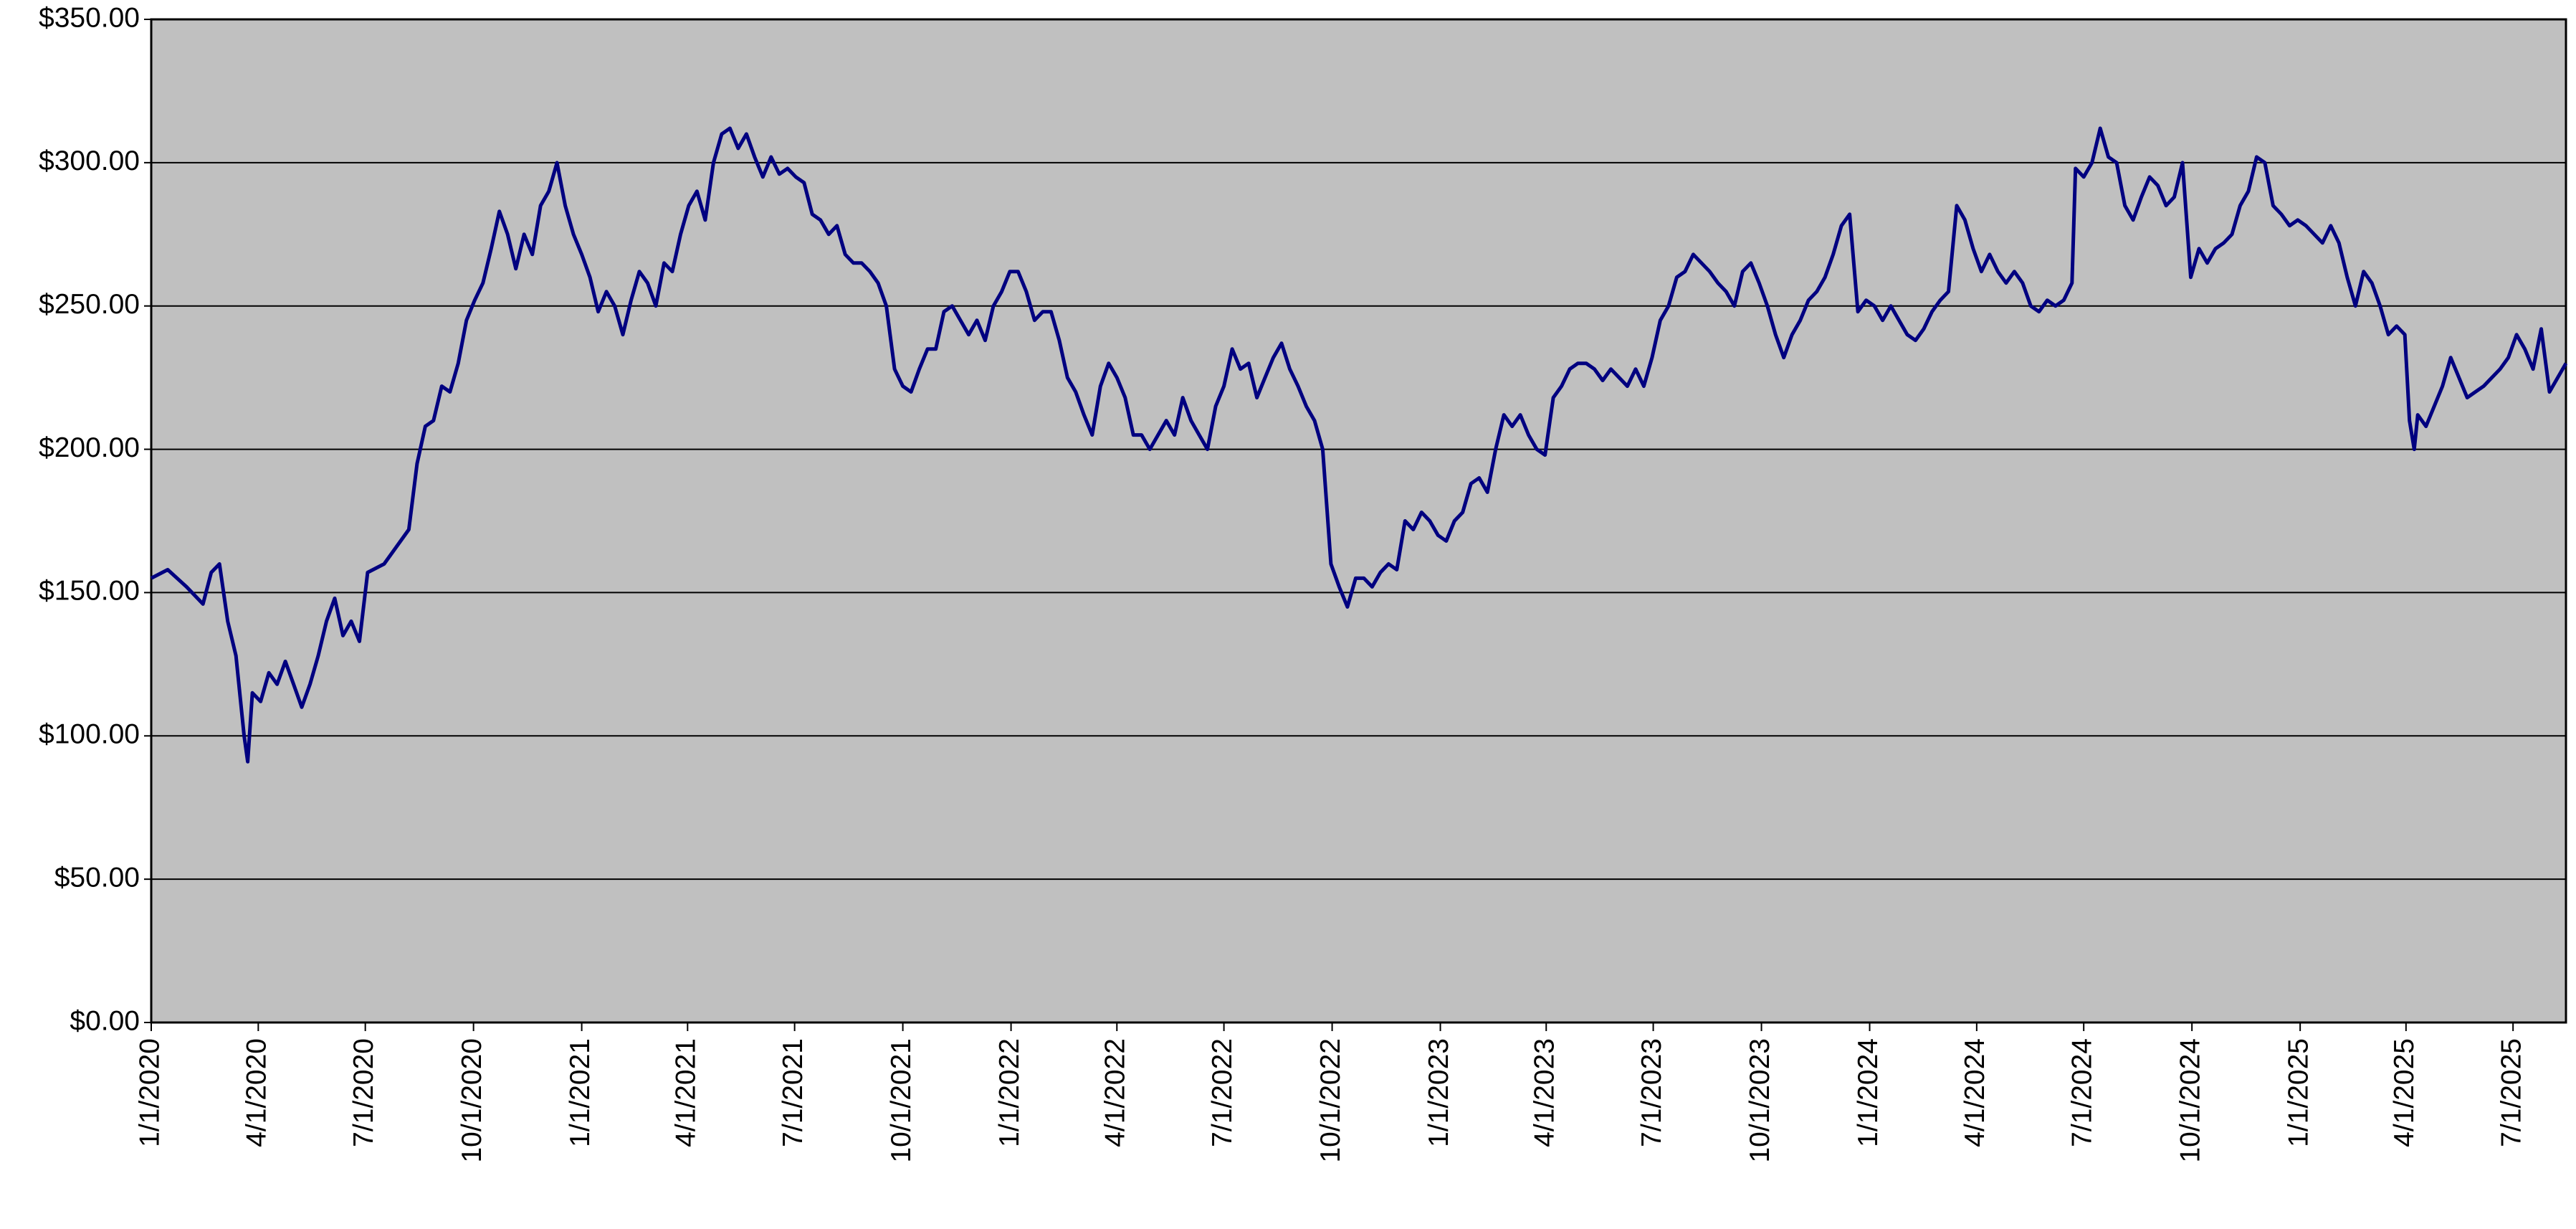 The image size is (2576, 1229). What do you see at coordinates (363, 1092) in the screenshot?
I see `x-tick-label: 7/1/2020` at bounding box center [363, 1092].